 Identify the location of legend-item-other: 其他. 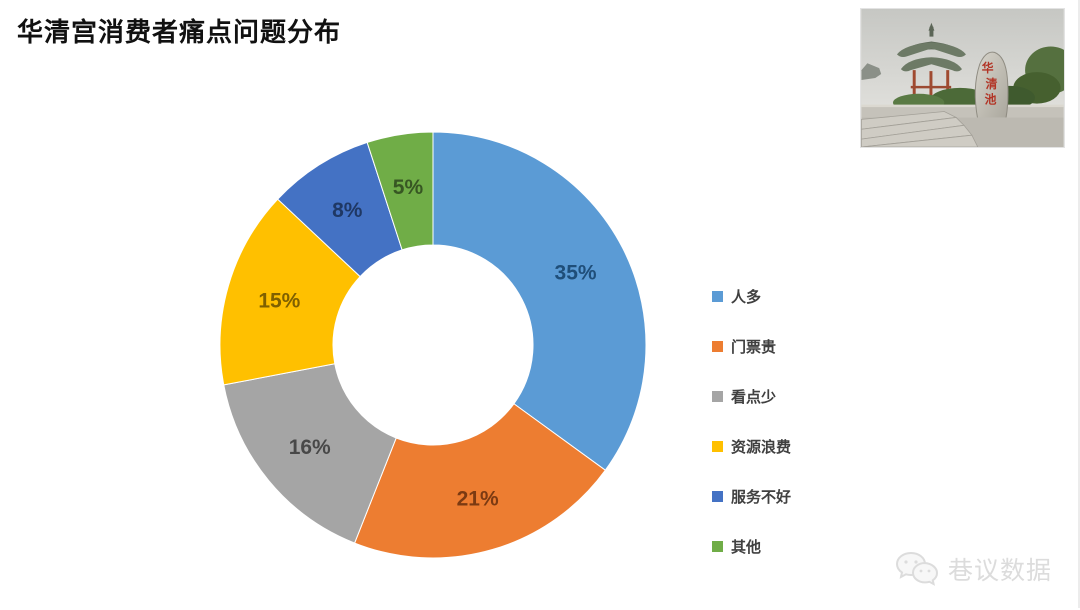
(751, 546).